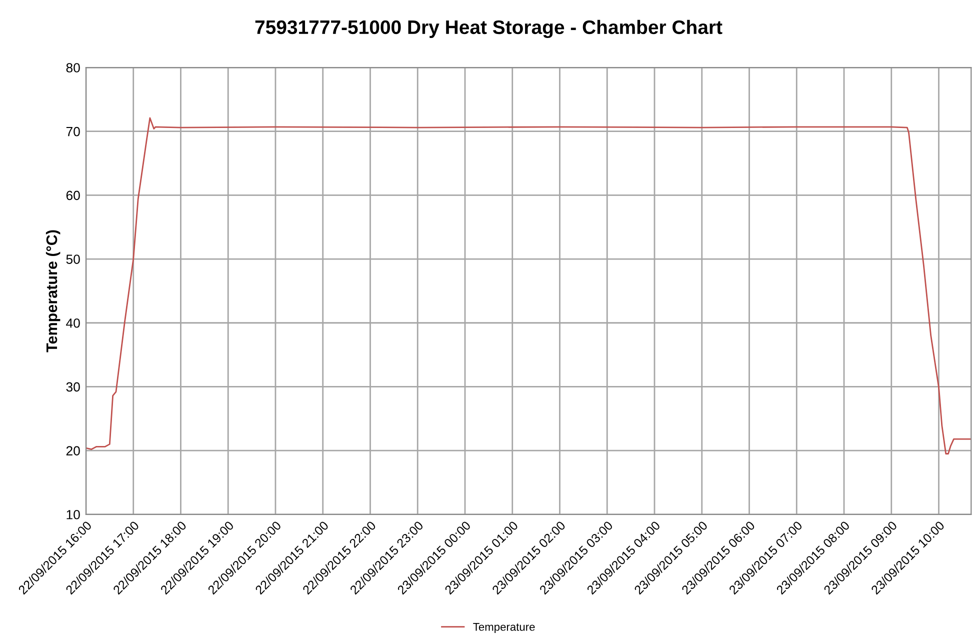 The height and width of the screenshot is (643, 977). What do you see at coordinates (73, 195) in the screenshot?
I see `y-tick-label: 60` at bounding box center [73, 195].